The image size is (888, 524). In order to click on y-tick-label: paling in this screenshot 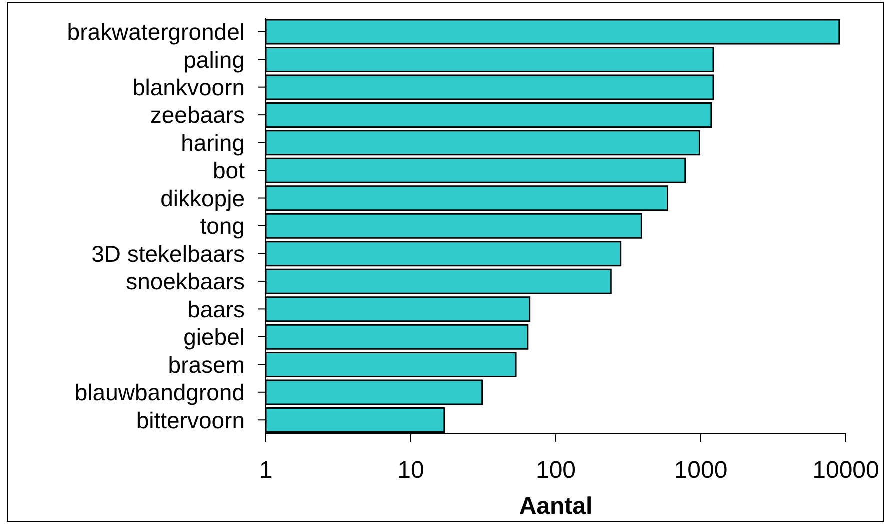, I will do `click(214, 59)`.